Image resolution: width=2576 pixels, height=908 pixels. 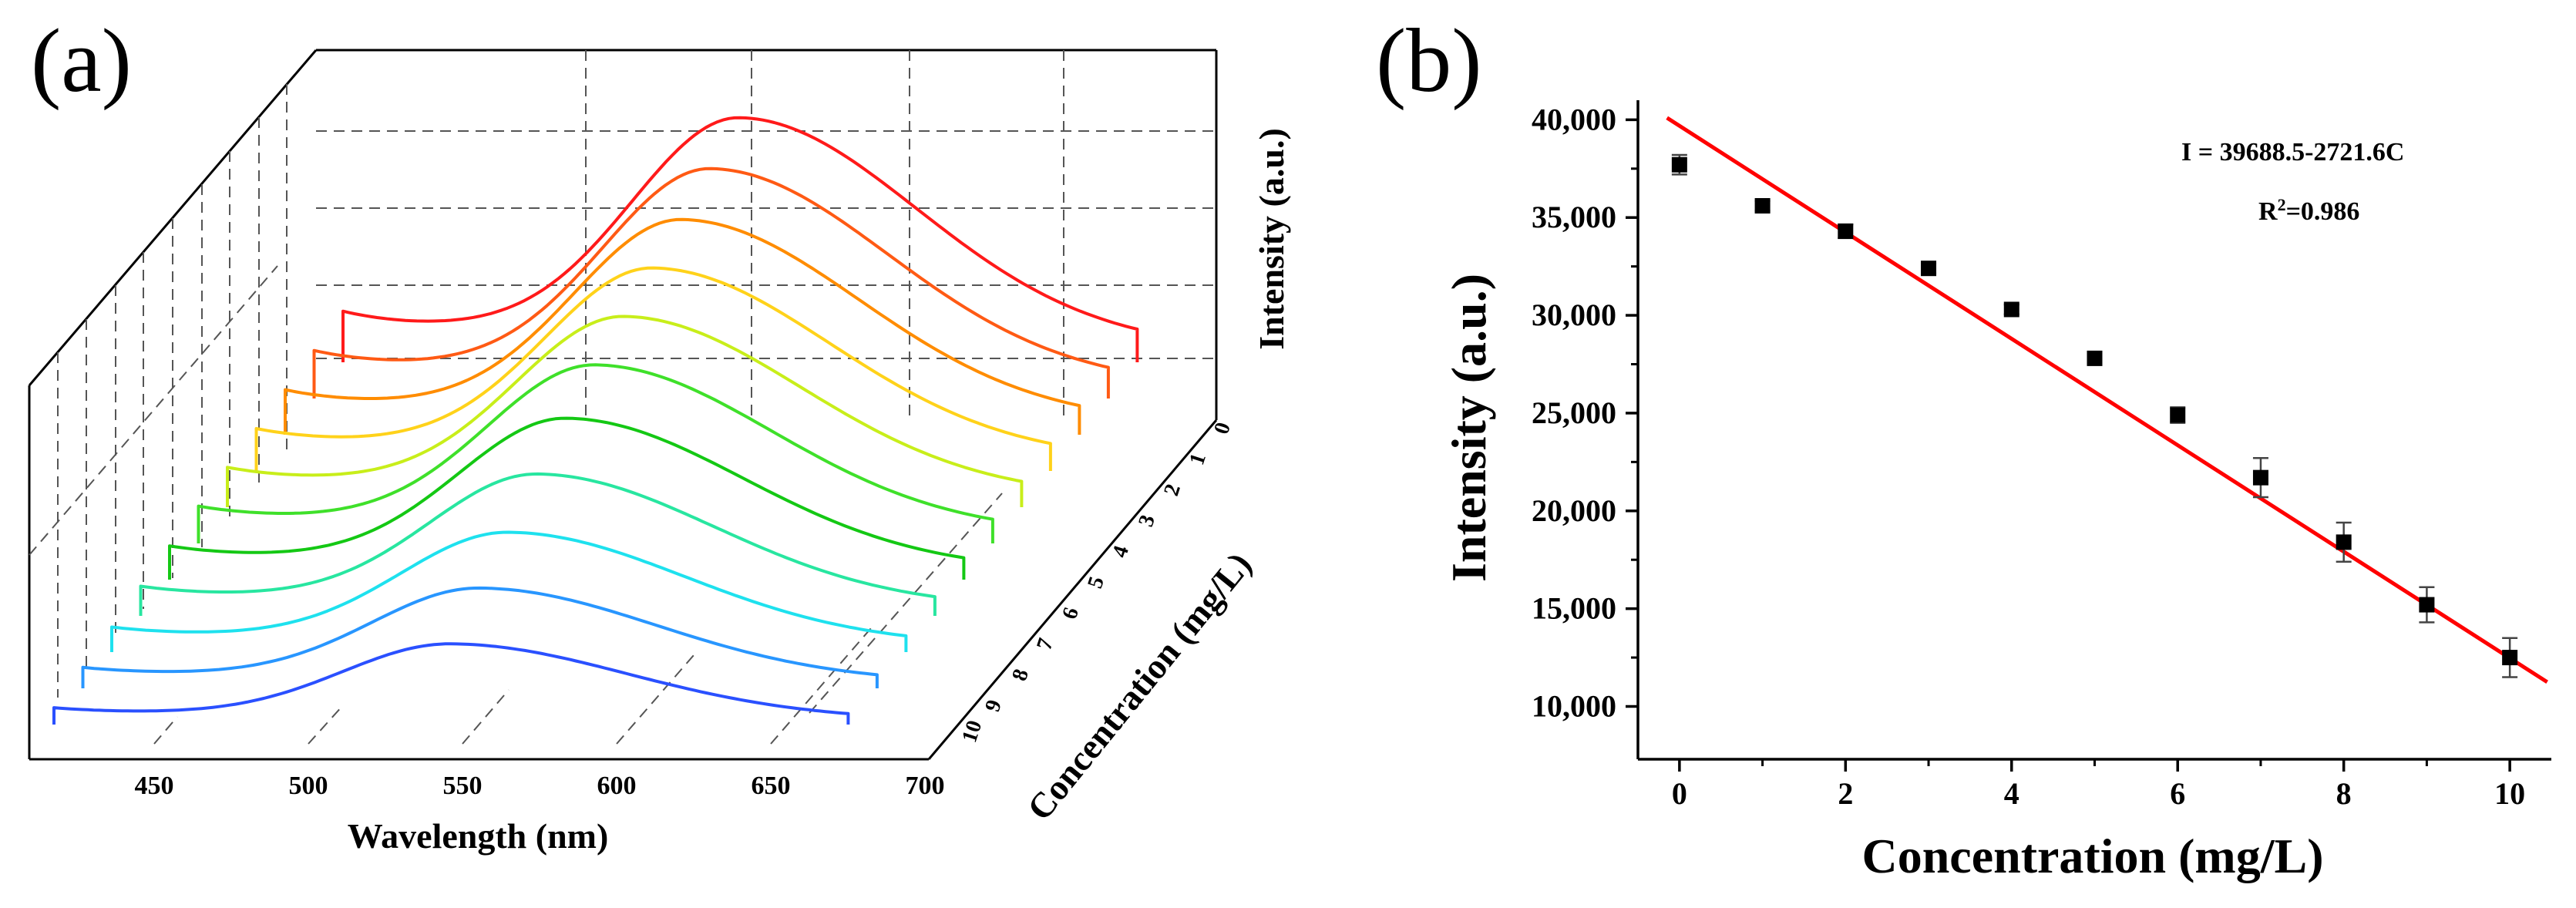 I want to click on panel-a-left-grid, so click(x=158, y=391).